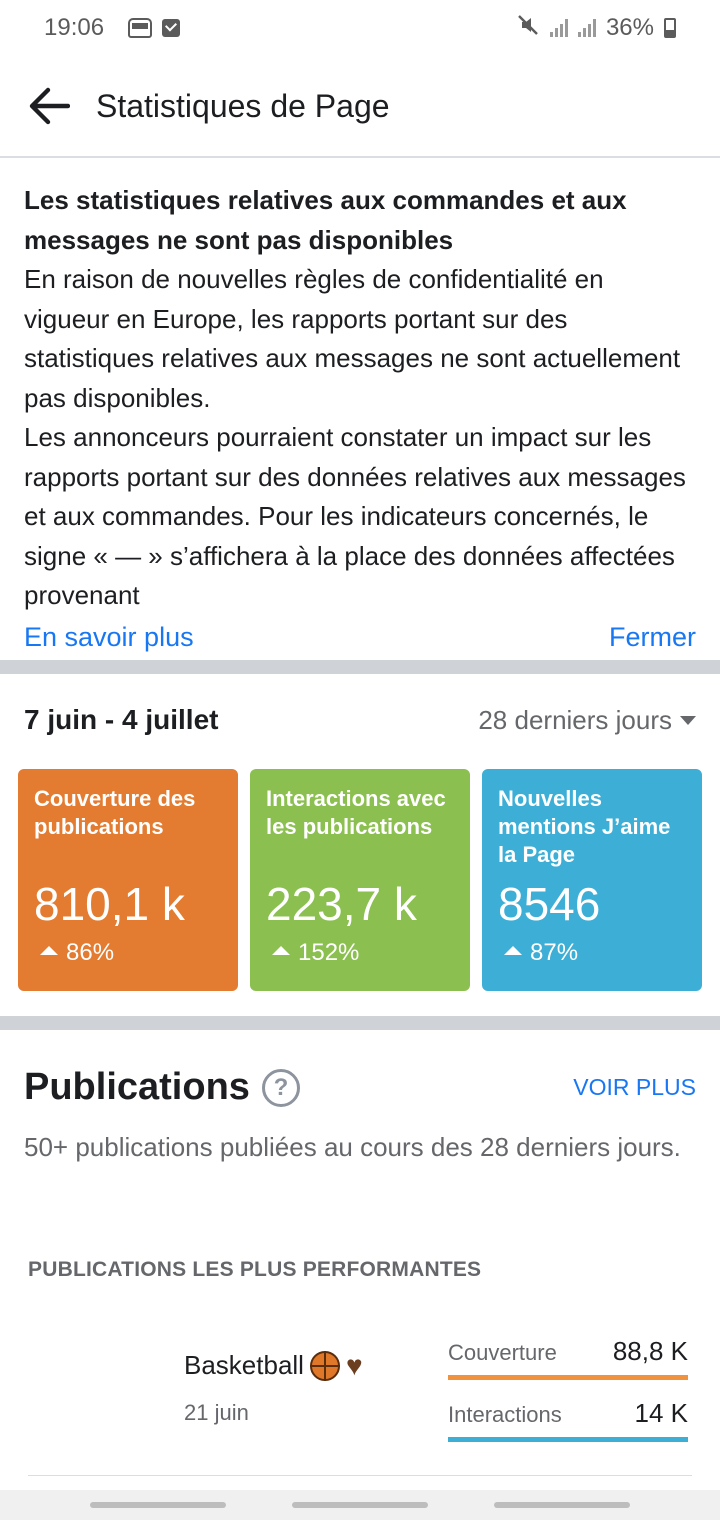 This screenshot has height=1520, width=720. Describe the element at coordinates (140, 28) in the screenshot. I see `bus-icon` at that location.